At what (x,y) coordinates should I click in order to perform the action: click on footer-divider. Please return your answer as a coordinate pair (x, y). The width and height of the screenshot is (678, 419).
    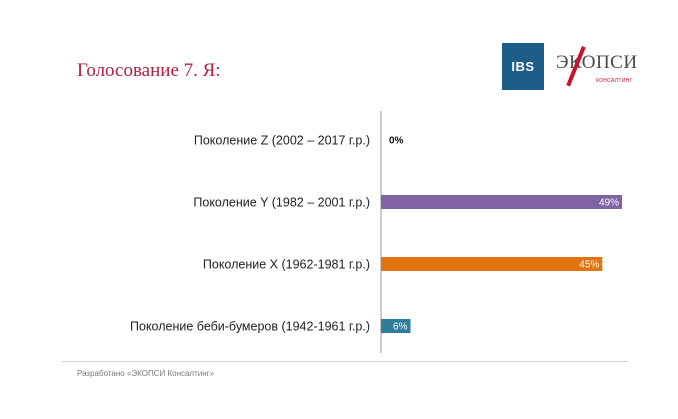
    Looking at the image, I should click on (345, 361).